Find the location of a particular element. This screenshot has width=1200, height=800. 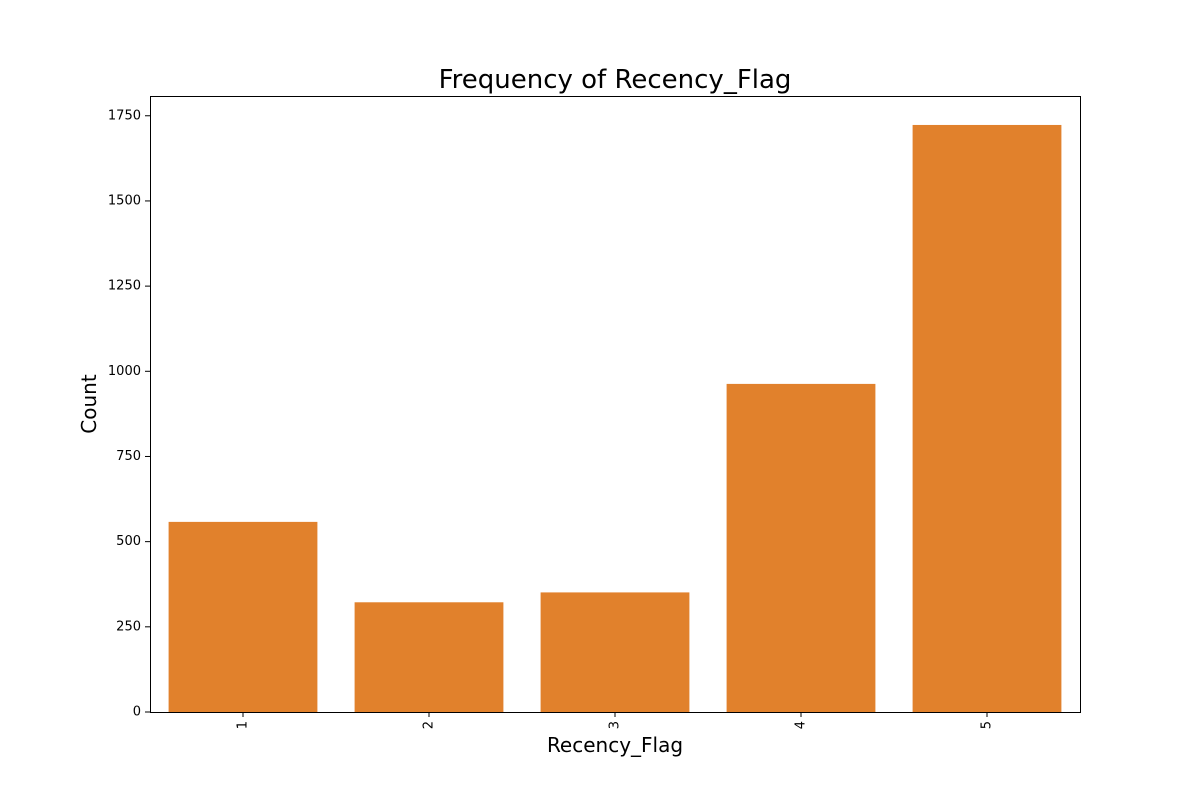

y-tick-label: 1250 is located at coordinates (124, 286).